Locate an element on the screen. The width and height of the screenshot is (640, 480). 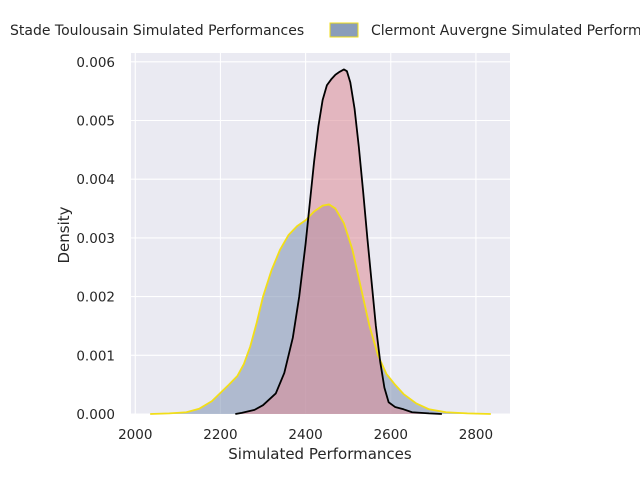
y-tick-label-6: 0.006 is located at coordinates (95, 63).